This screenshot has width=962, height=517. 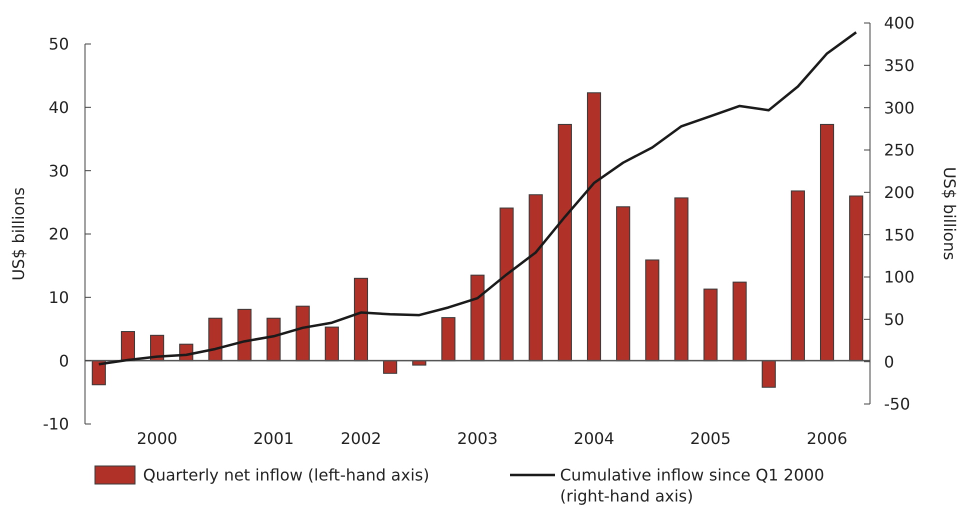 What do you see at coordinates (899, 108) in the screenshot?
I see `y2-tick-label: 300` at bounding box center [899, 108].